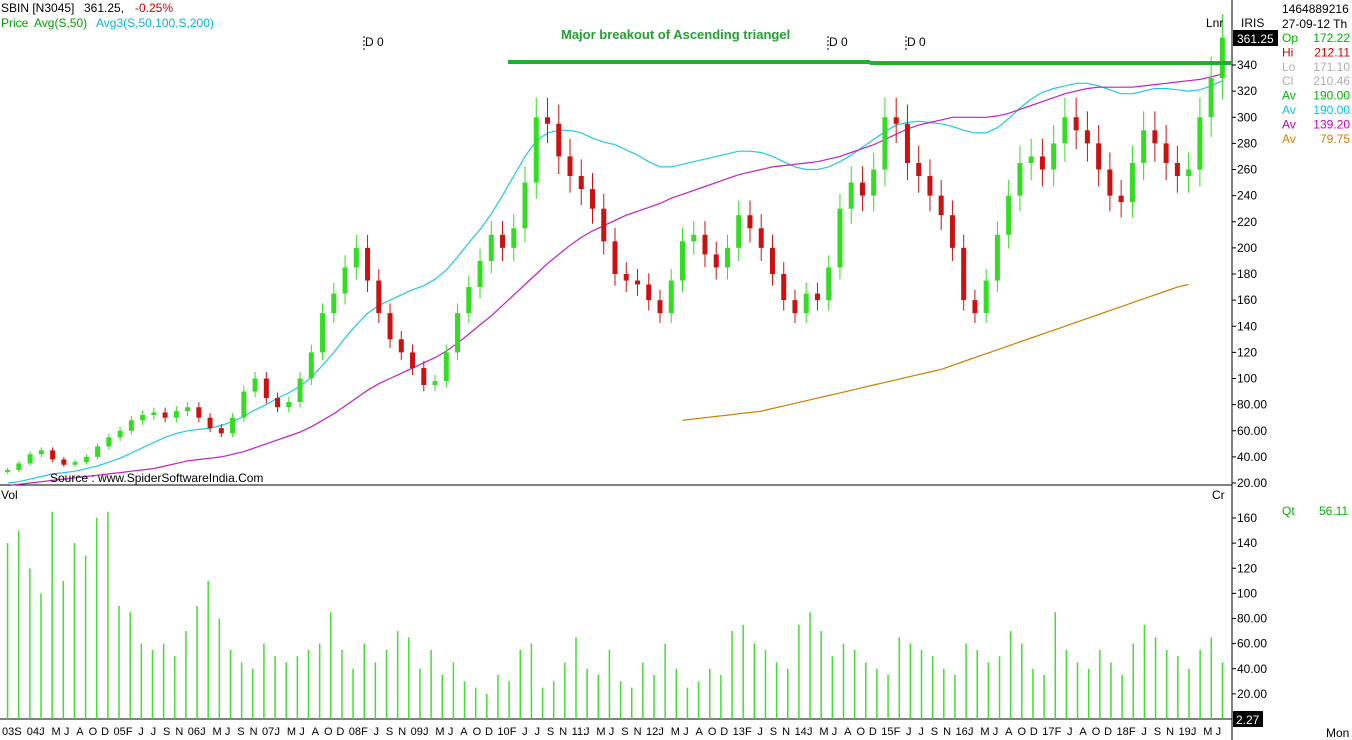  I want to click on price-tag-bg, so click(1255, 38).